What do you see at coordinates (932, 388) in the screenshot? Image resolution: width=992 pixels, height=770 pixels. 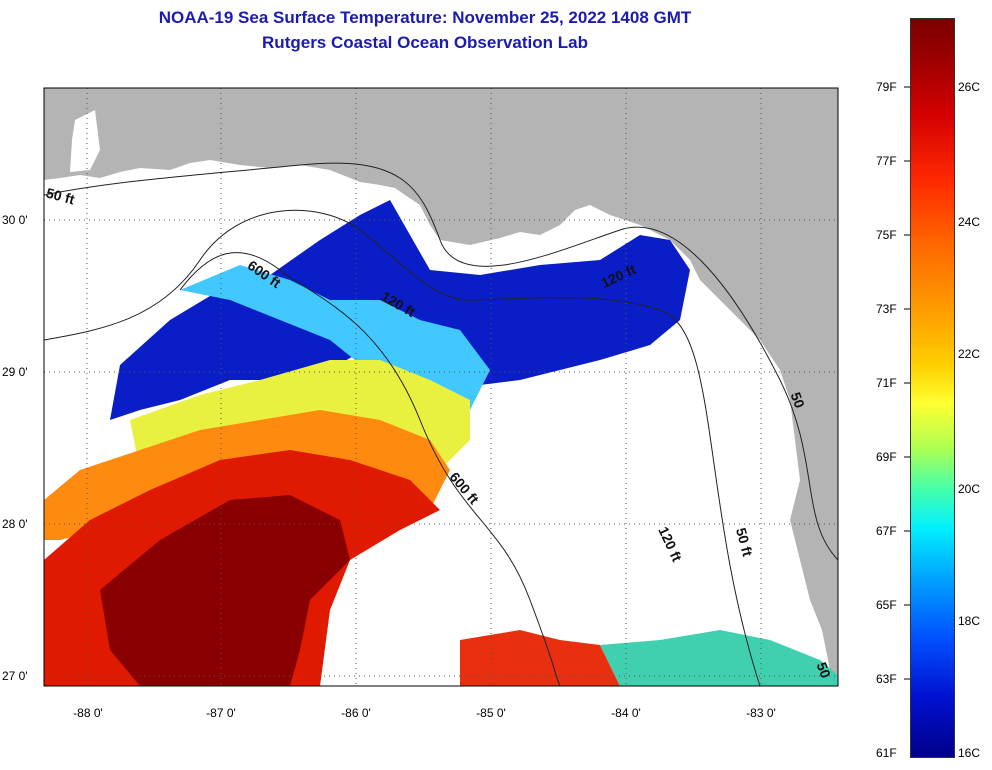 I see `colorbar` at bounding box center [932, 388].